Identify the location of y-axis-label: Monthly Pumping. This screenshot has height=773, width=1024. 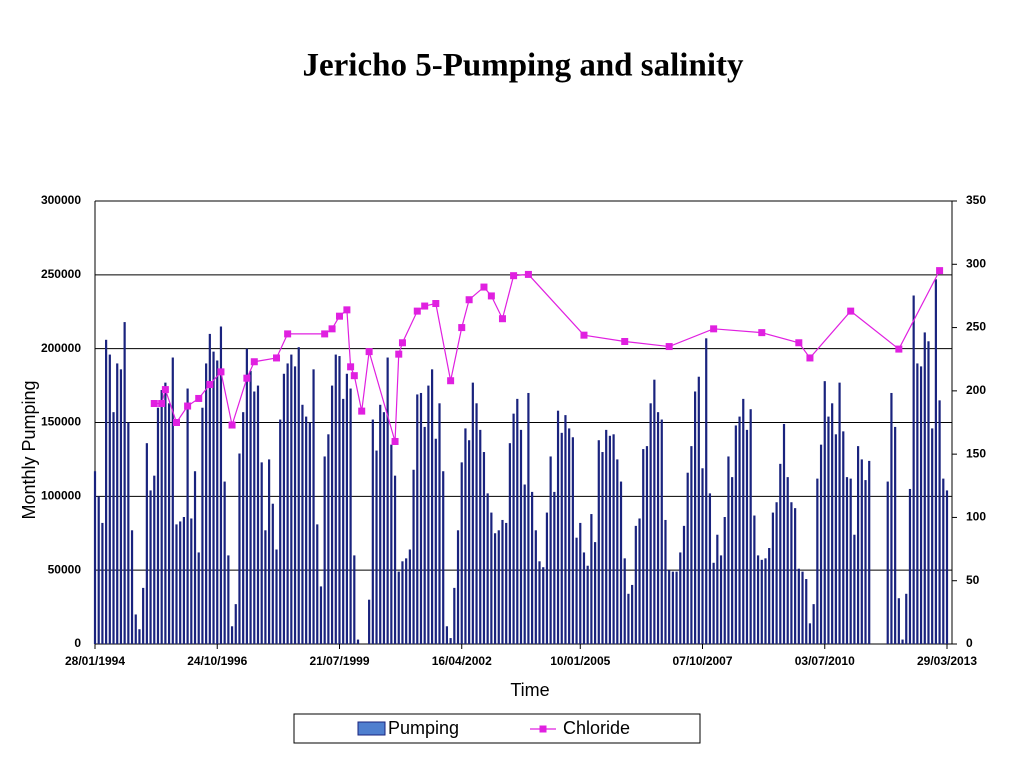
(29, 449).